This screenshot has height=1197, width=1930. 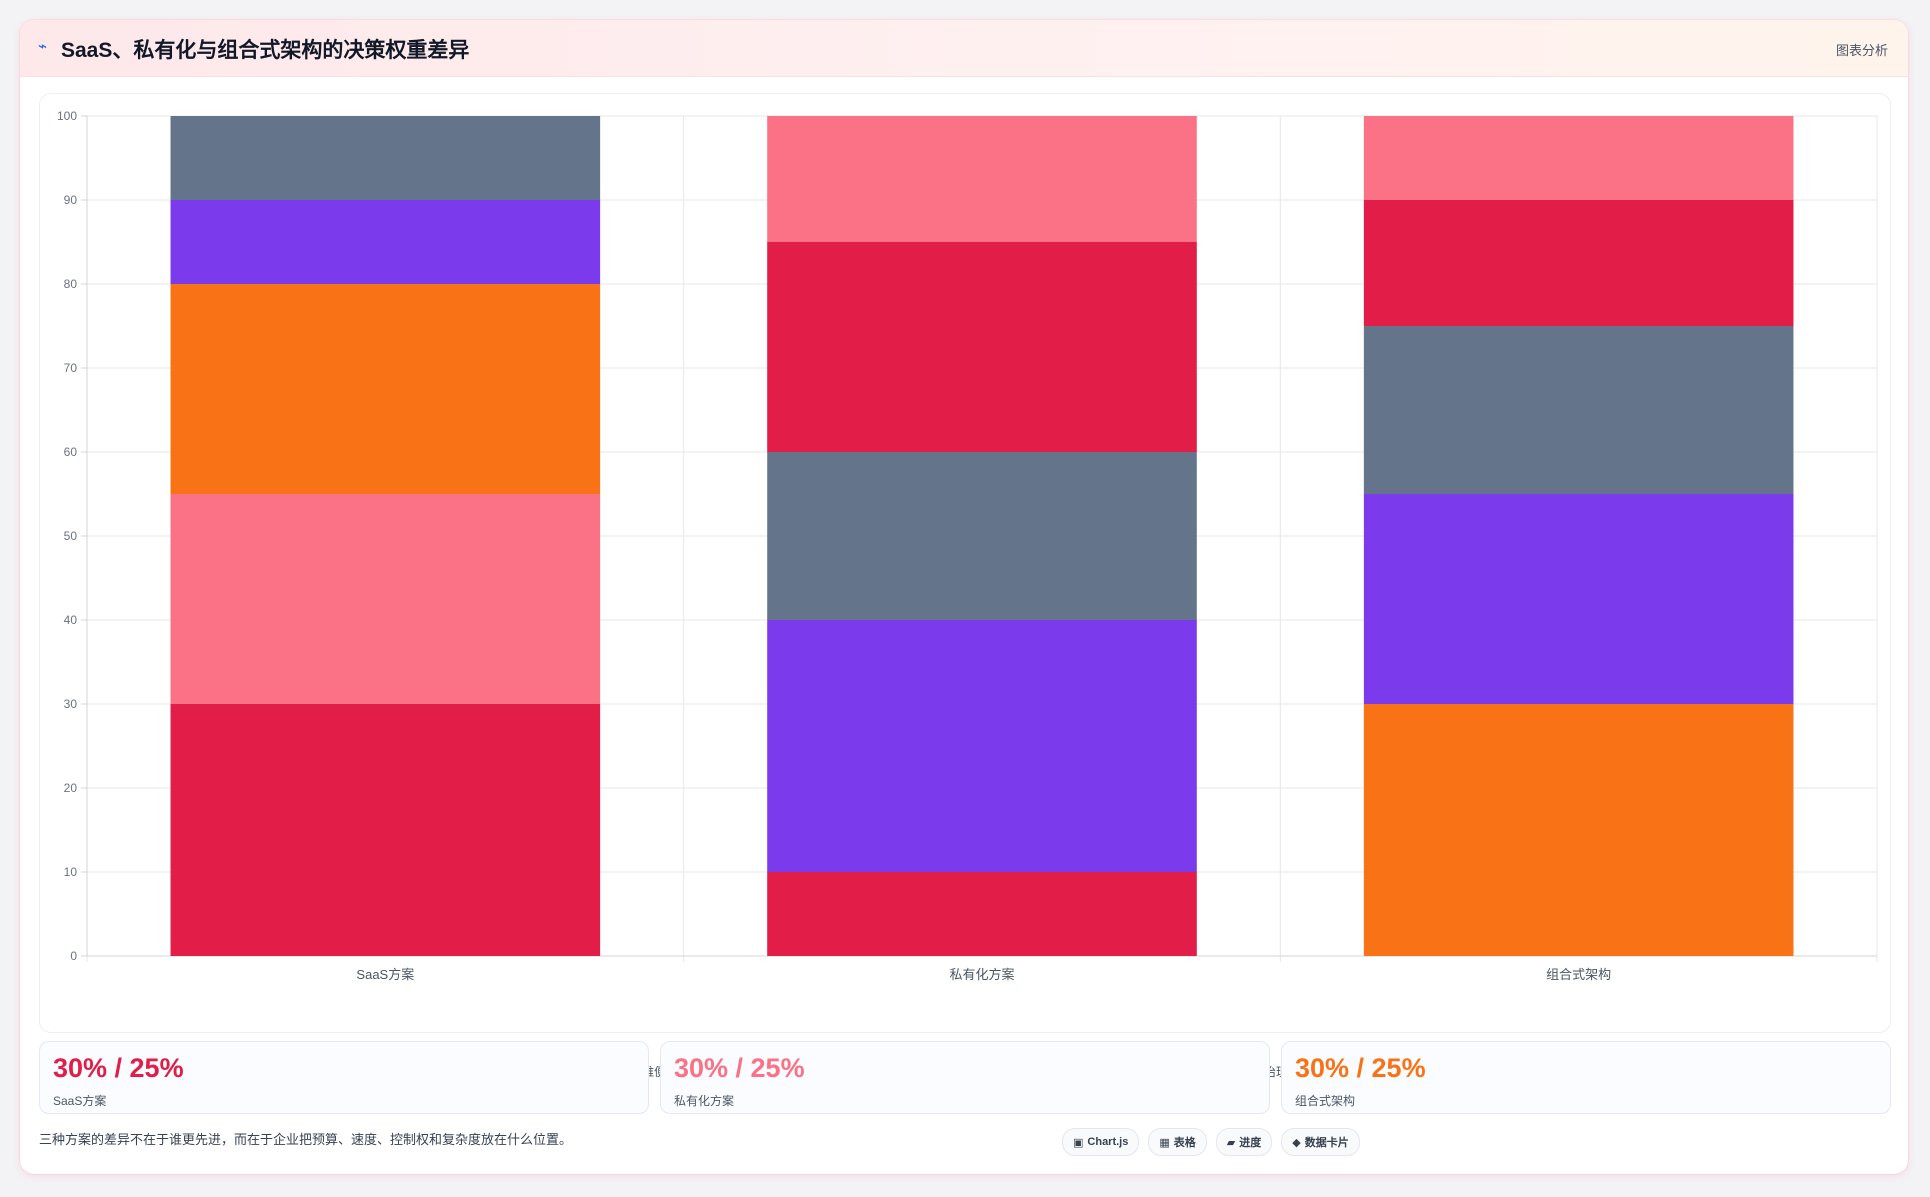 I want to click on chip-icon: ◆, so click(x=1296, y=1142).